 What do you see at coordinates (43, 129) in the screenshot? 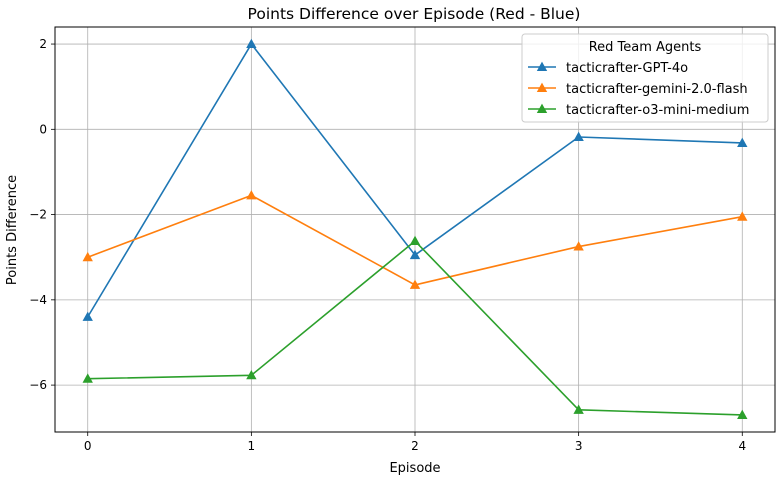
I see `y-tick-label: 0` at bounding box center [43, 129].